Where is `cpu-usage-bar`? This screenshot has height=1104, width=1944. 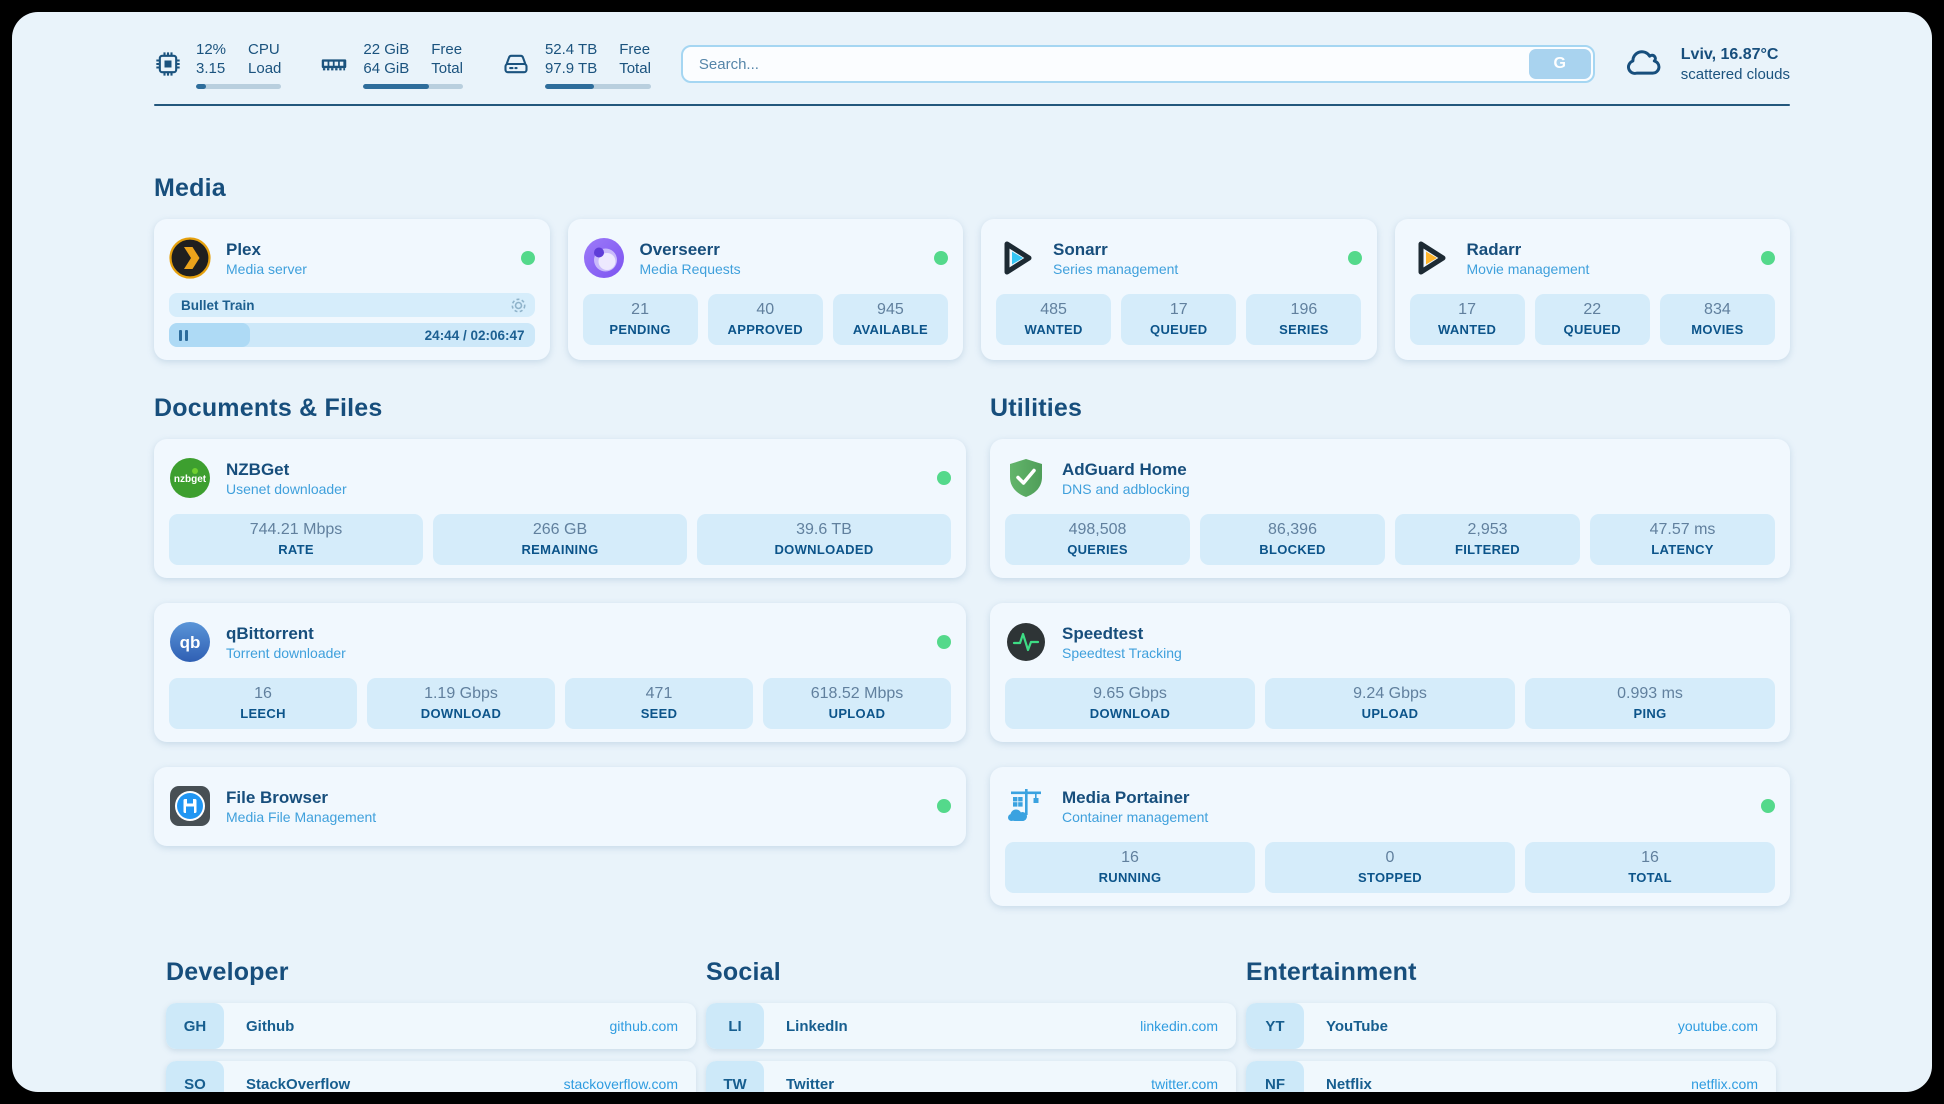
cpu-usage-bar is located at coordinates (239, 86).